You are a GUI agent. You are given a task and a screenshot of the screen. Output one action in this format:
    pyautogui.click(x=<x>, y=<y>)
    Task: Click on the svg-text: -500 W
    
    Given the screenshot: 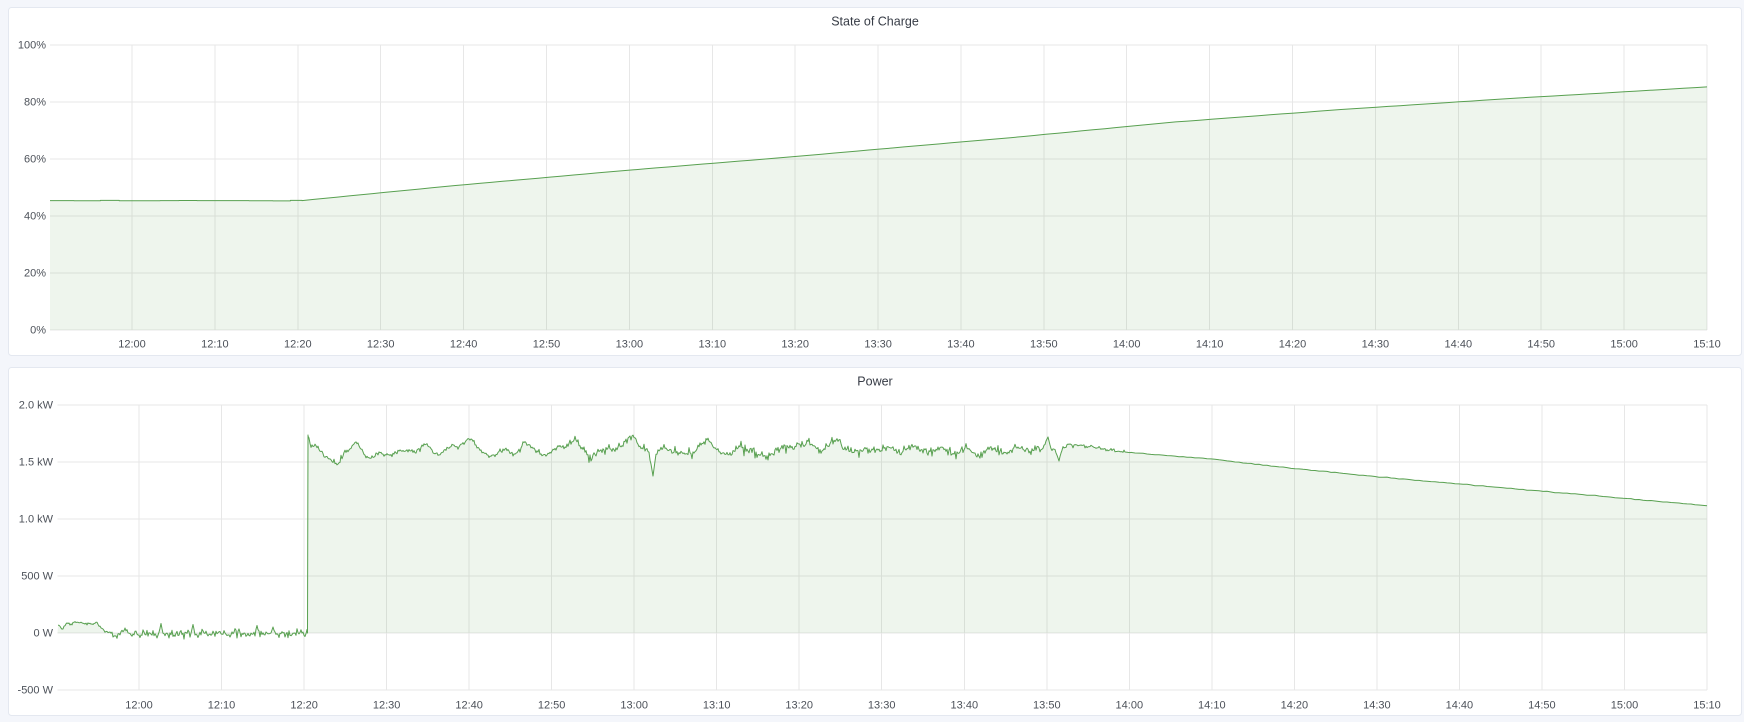 What is the action you would take?
    pyautogui.click(x=36, y=691)
    